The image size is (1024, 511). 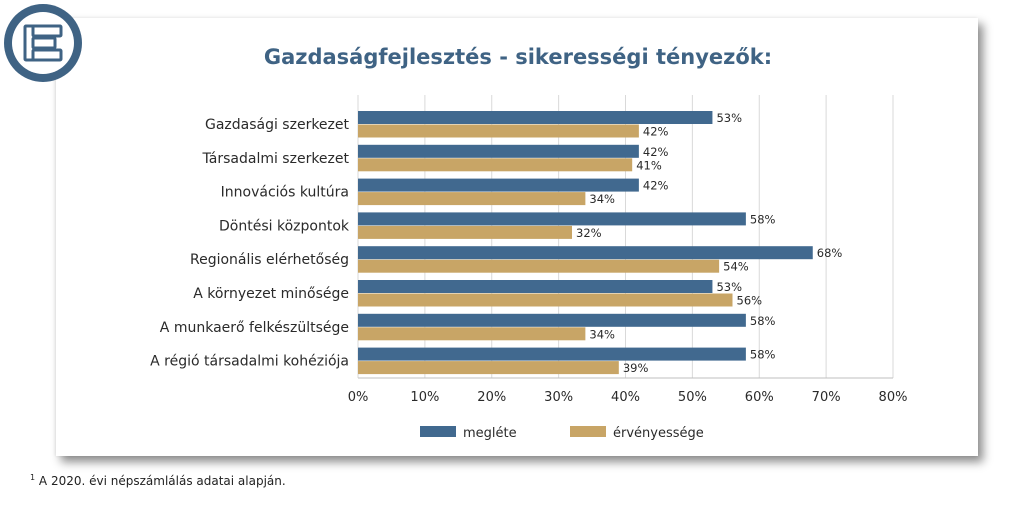 What do you see at coordinates (33, 477) in the screenshot?
I see `footnote-marker: 1` at bounding box center [33, 477].